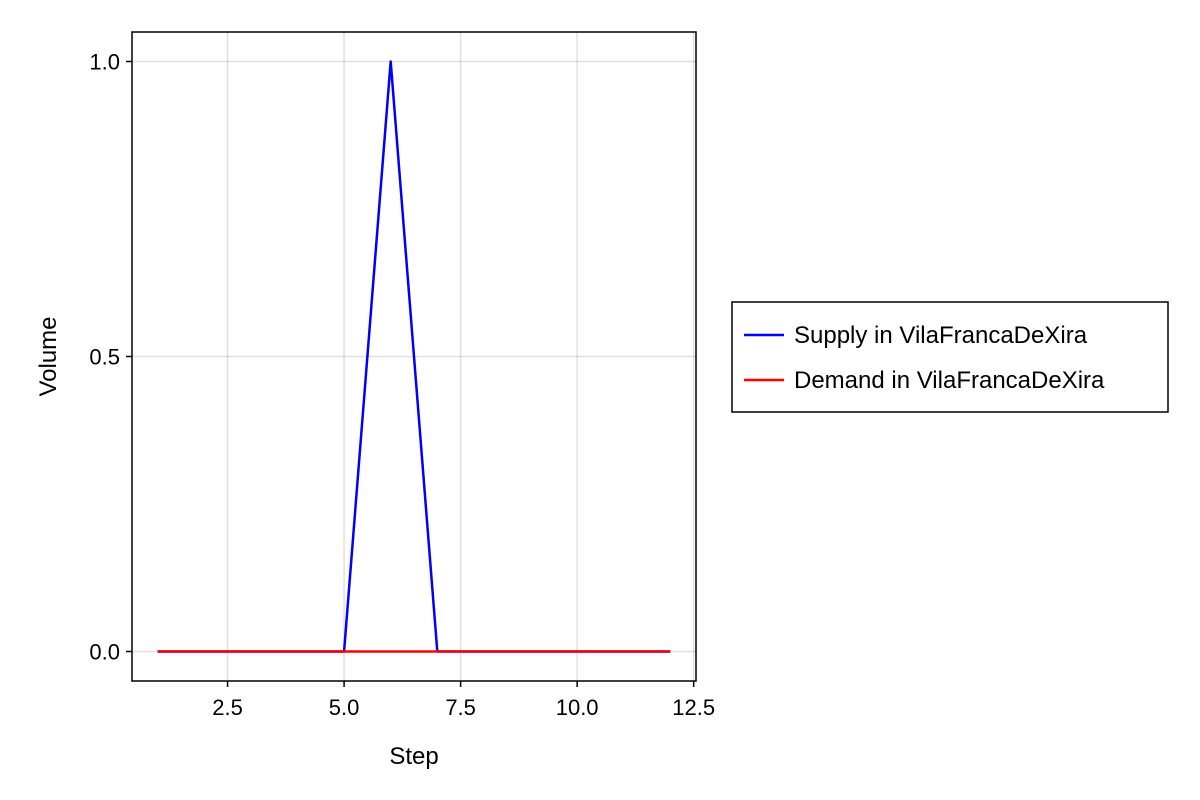  I want to click on y-tick-label: 1.0, so click(104, 62).